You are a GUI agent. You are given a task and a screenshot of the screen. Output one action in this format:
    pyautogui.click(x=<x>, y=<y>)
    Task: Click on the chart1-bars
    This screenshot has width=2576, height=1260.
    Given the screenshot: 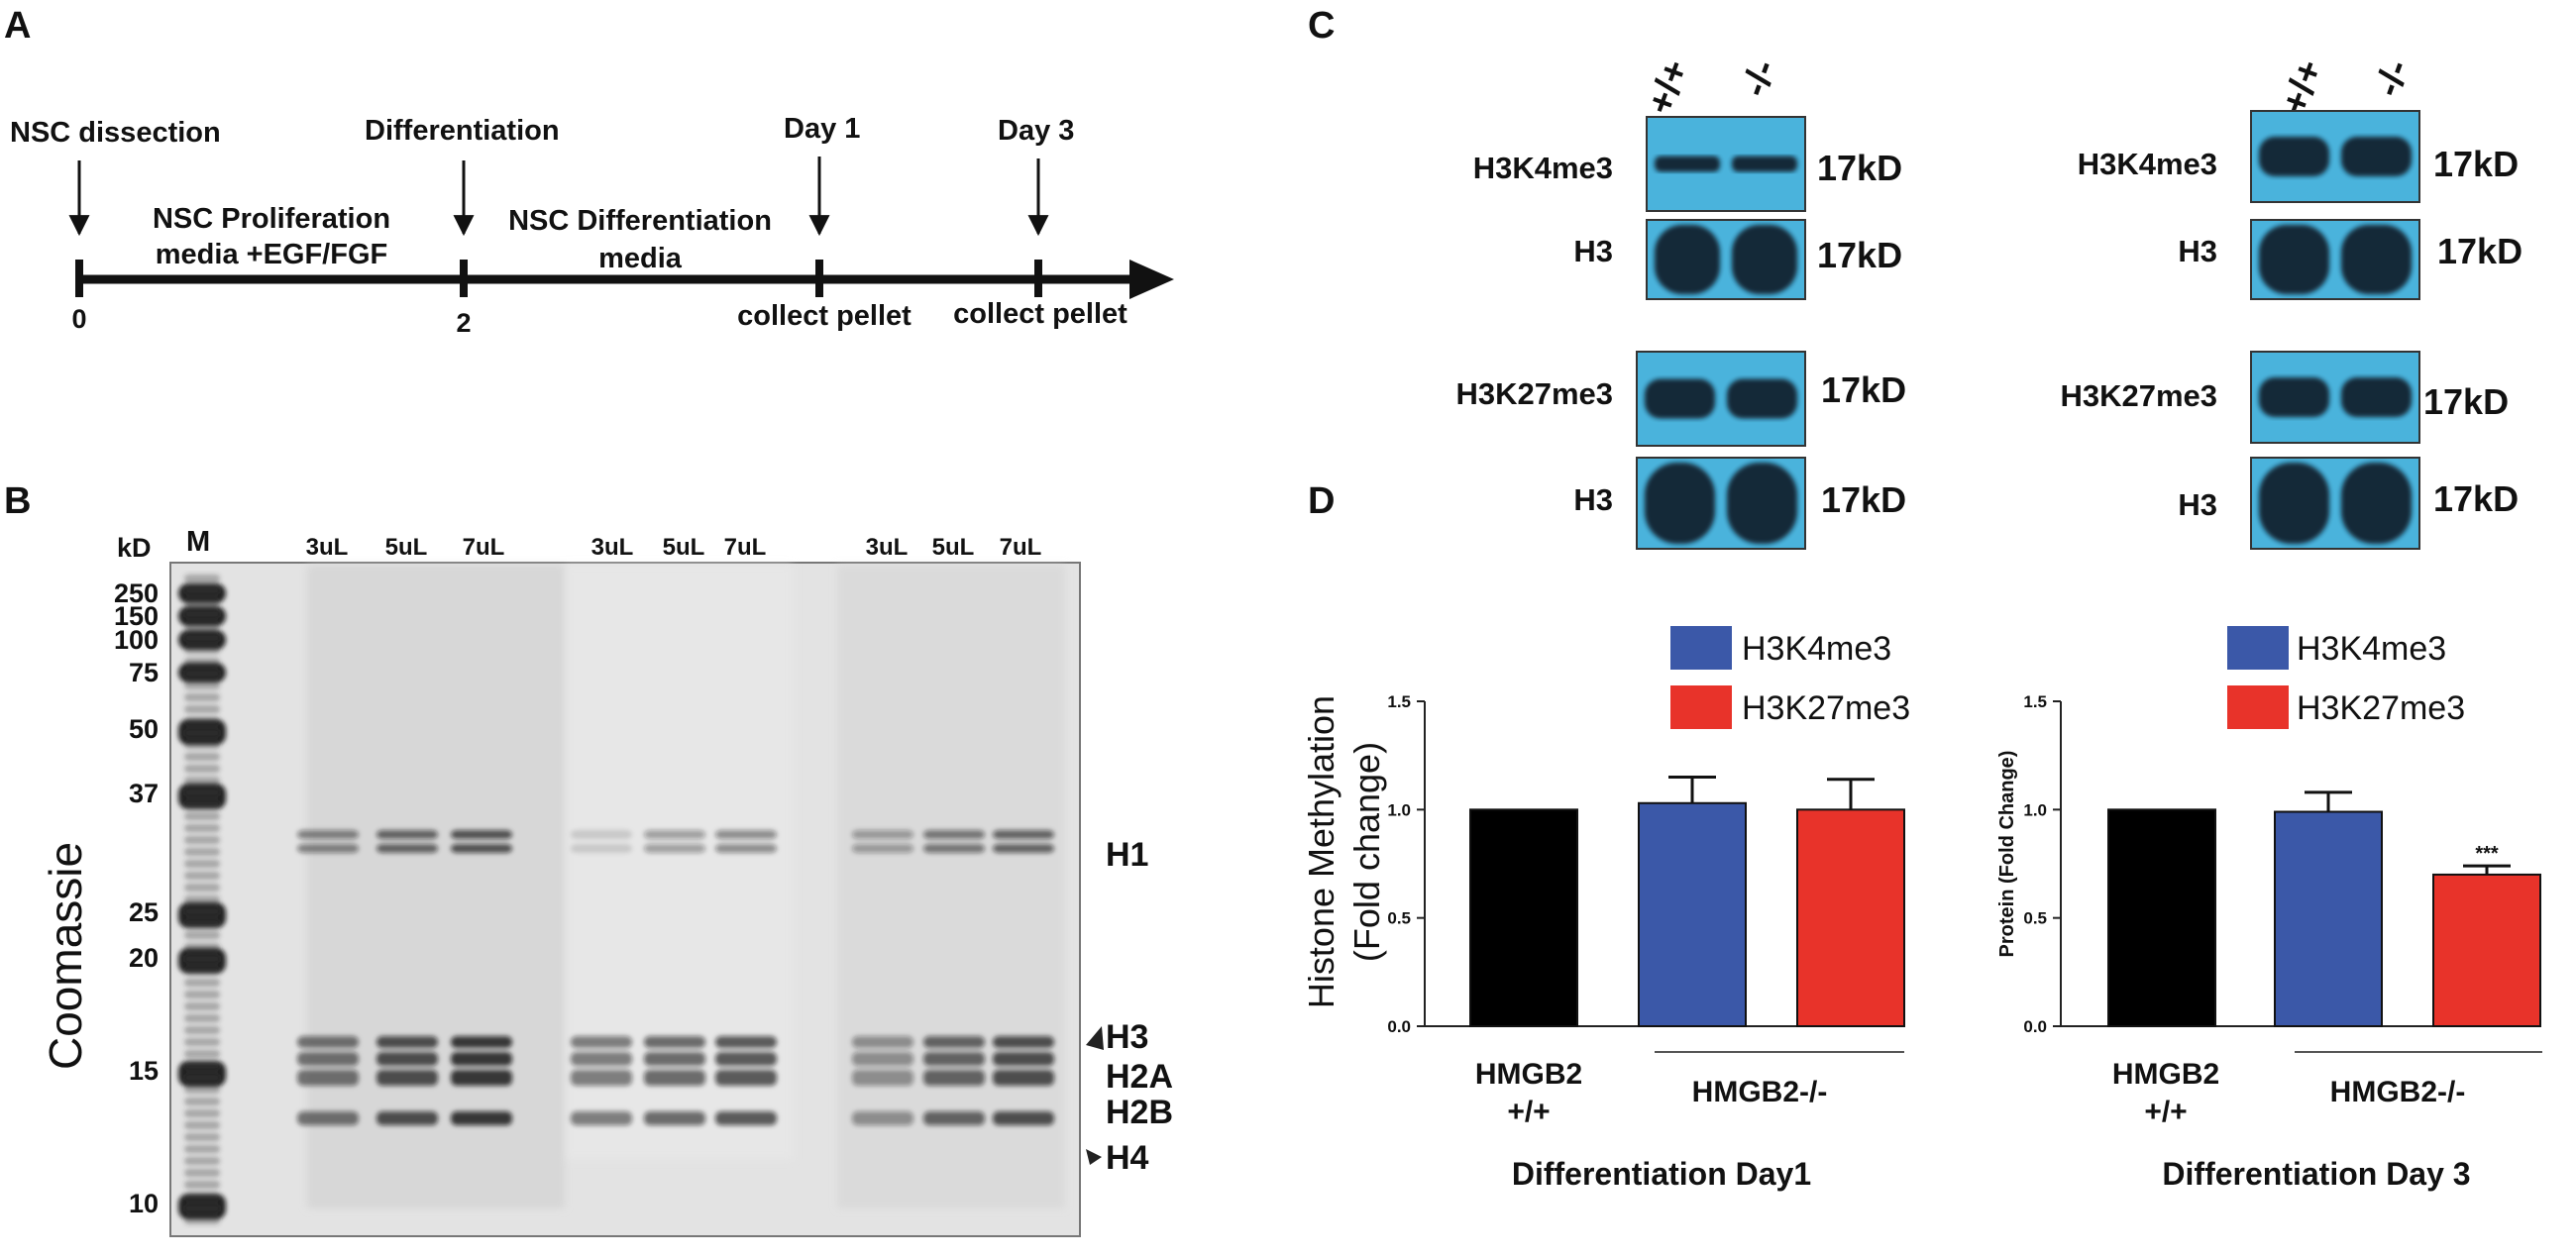 What is the action you would take?
    pyautogui.click(x=1687, y=901)
    